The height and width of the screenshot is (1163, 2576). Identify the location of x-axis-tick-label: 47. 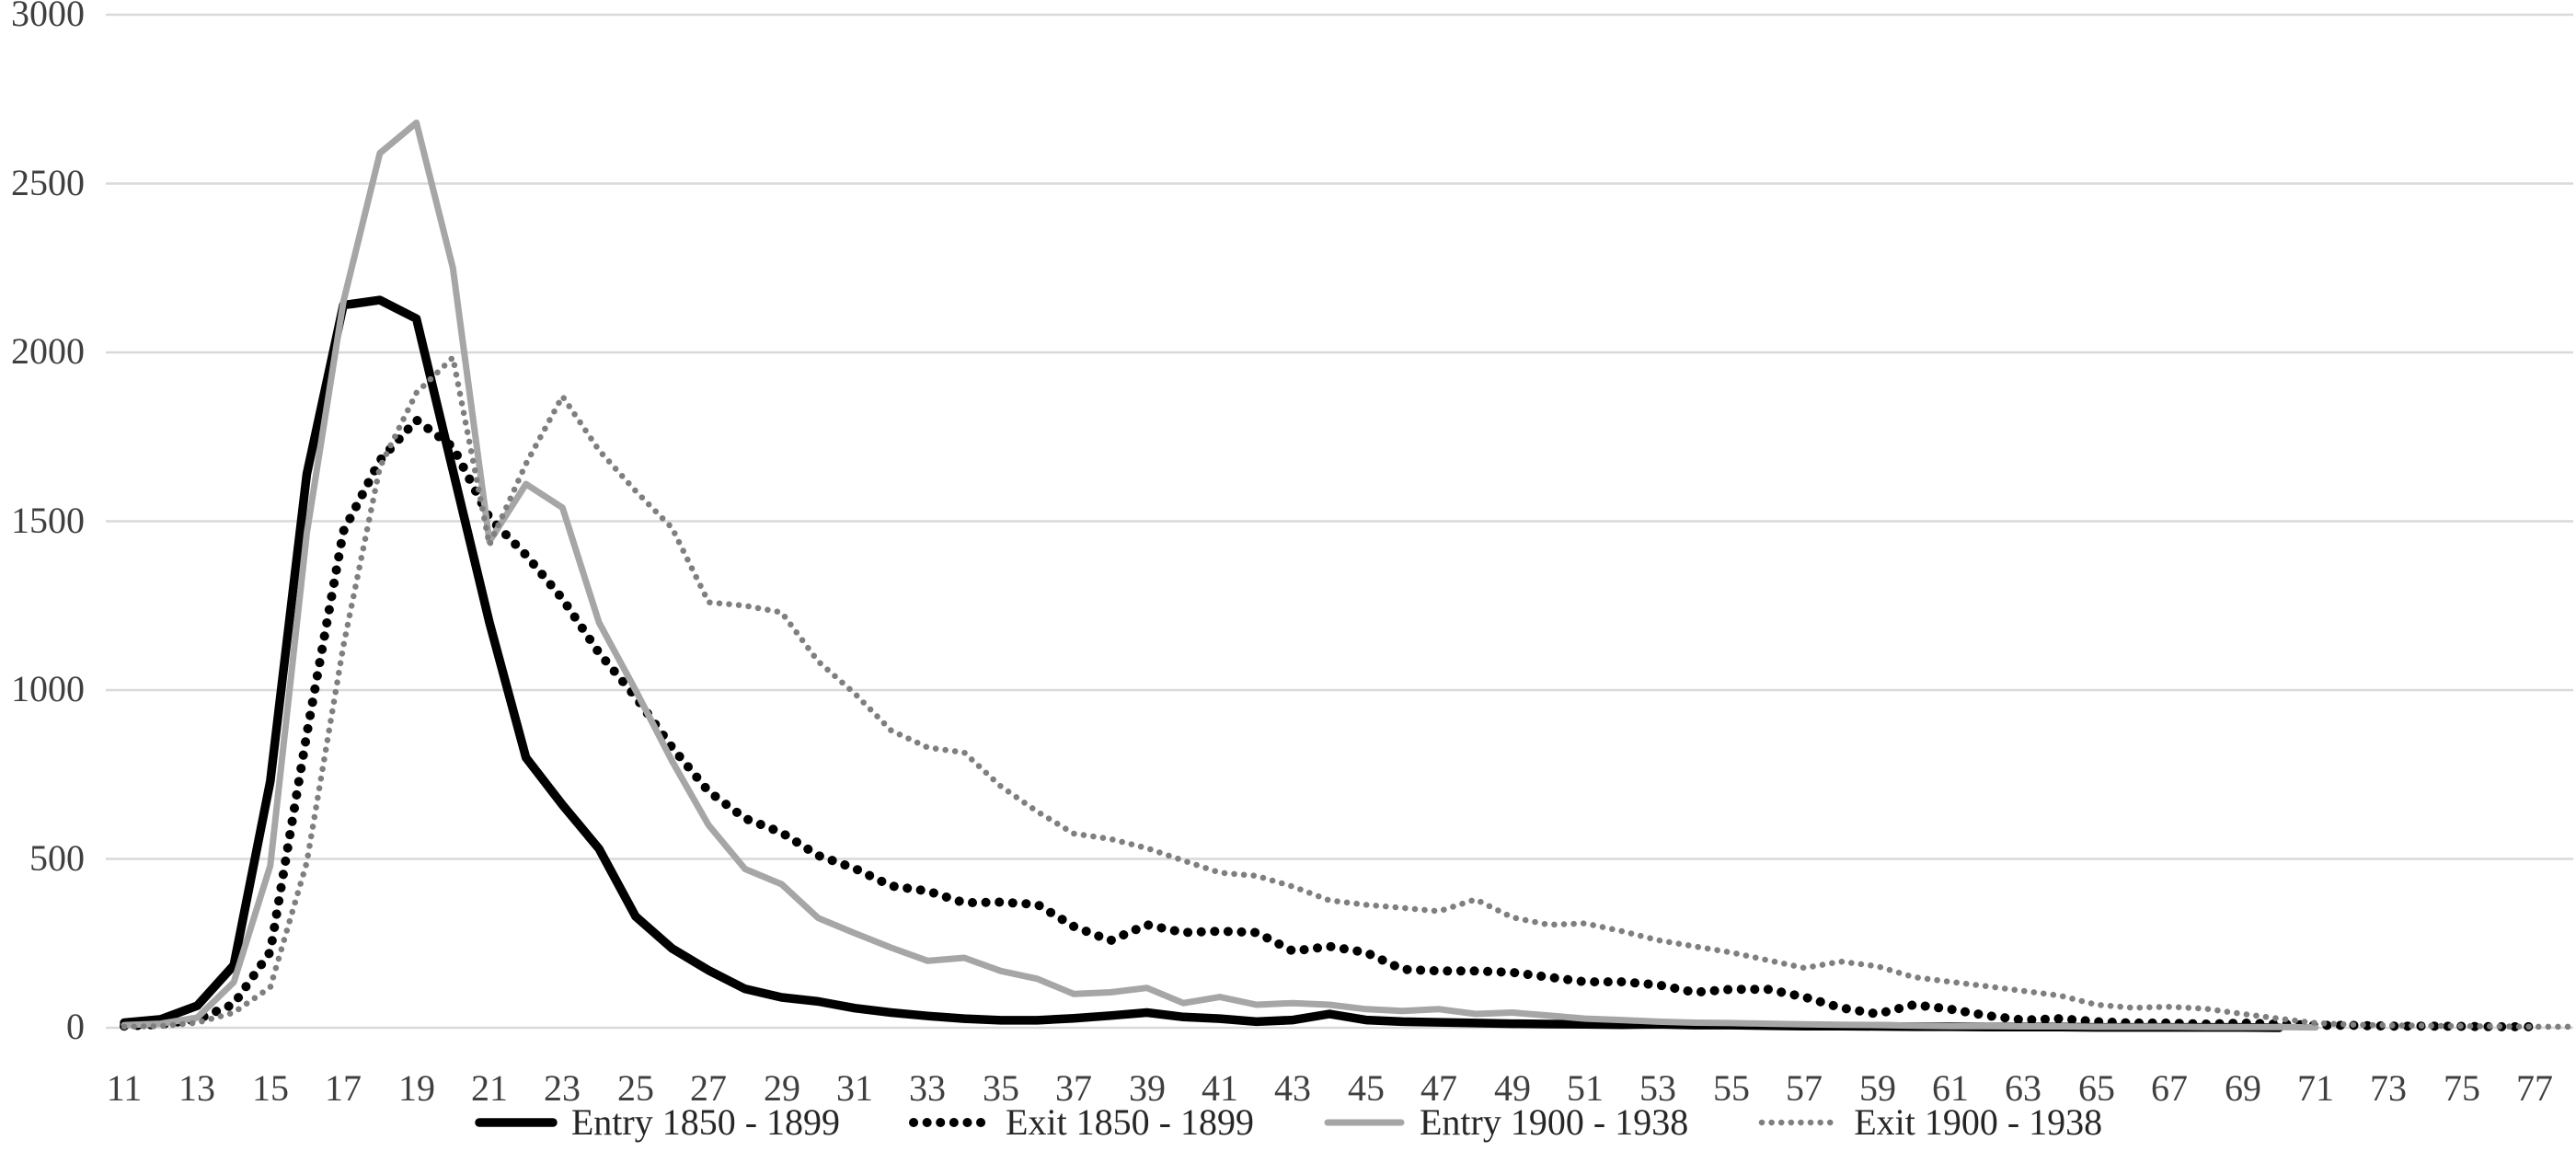
(1438, 1088).